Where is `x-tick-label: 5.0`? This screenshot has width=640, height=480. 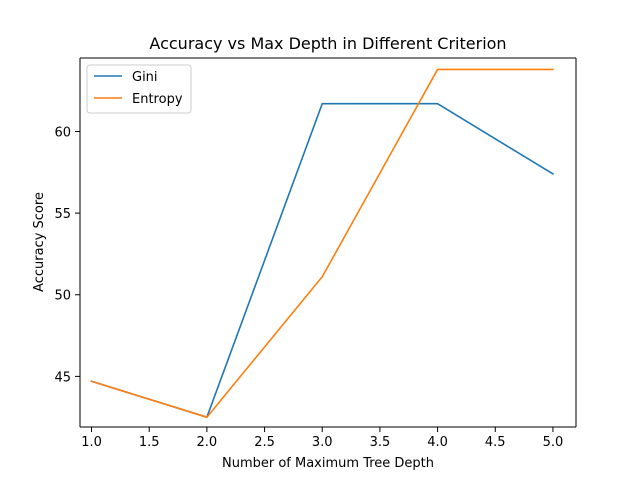
x-tick-label: 5.0 is located at coordinates (553, 442).